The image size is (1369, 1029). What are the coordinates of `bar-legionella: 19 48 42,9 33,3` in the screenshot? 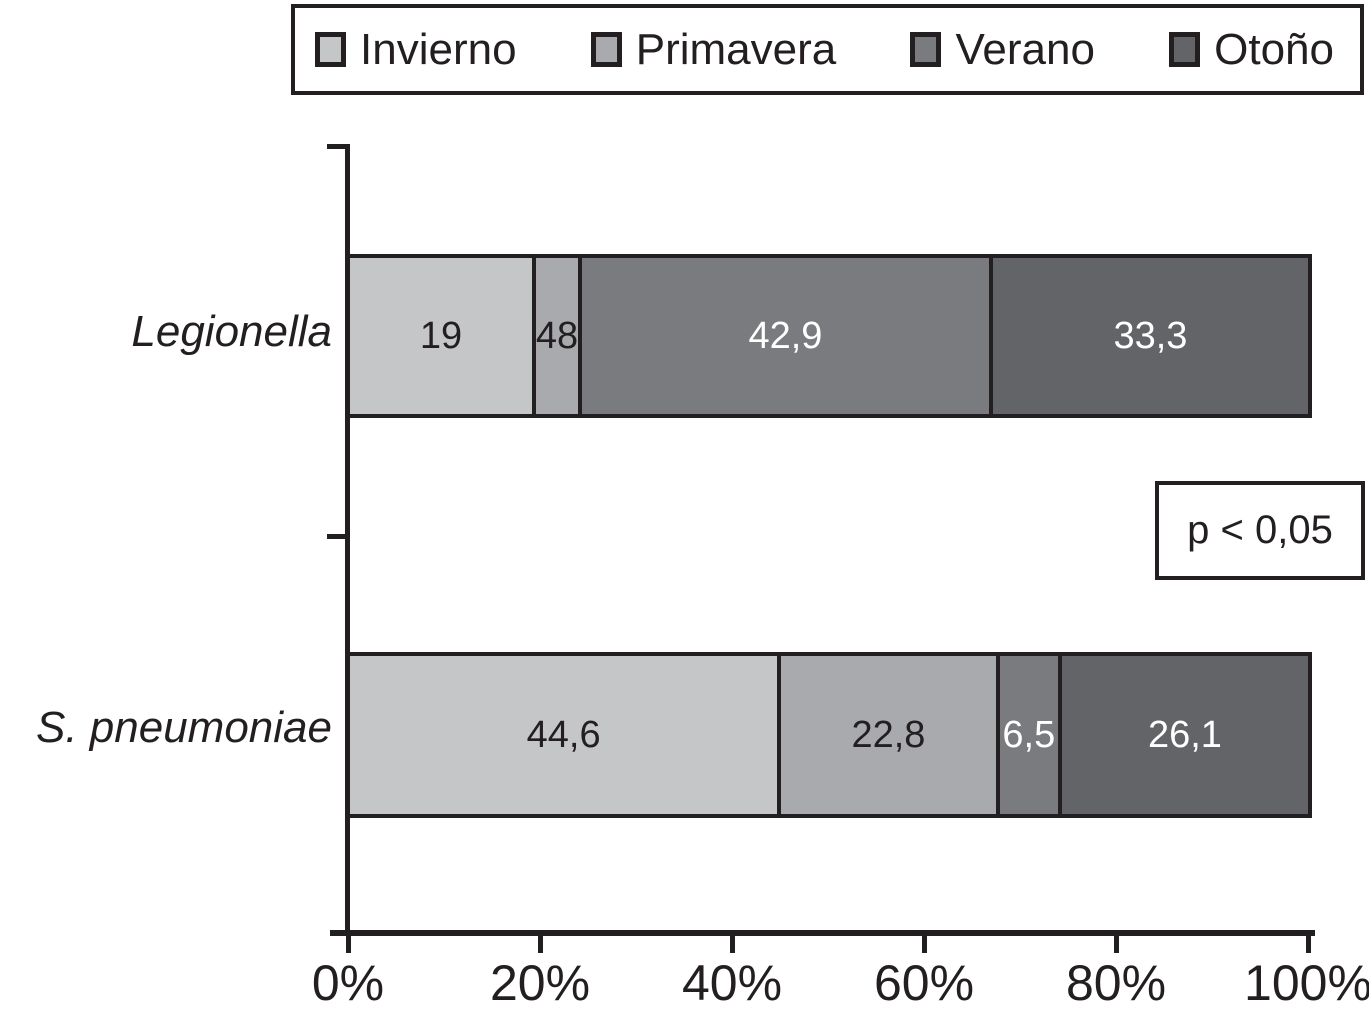 It's located at (829, 336).